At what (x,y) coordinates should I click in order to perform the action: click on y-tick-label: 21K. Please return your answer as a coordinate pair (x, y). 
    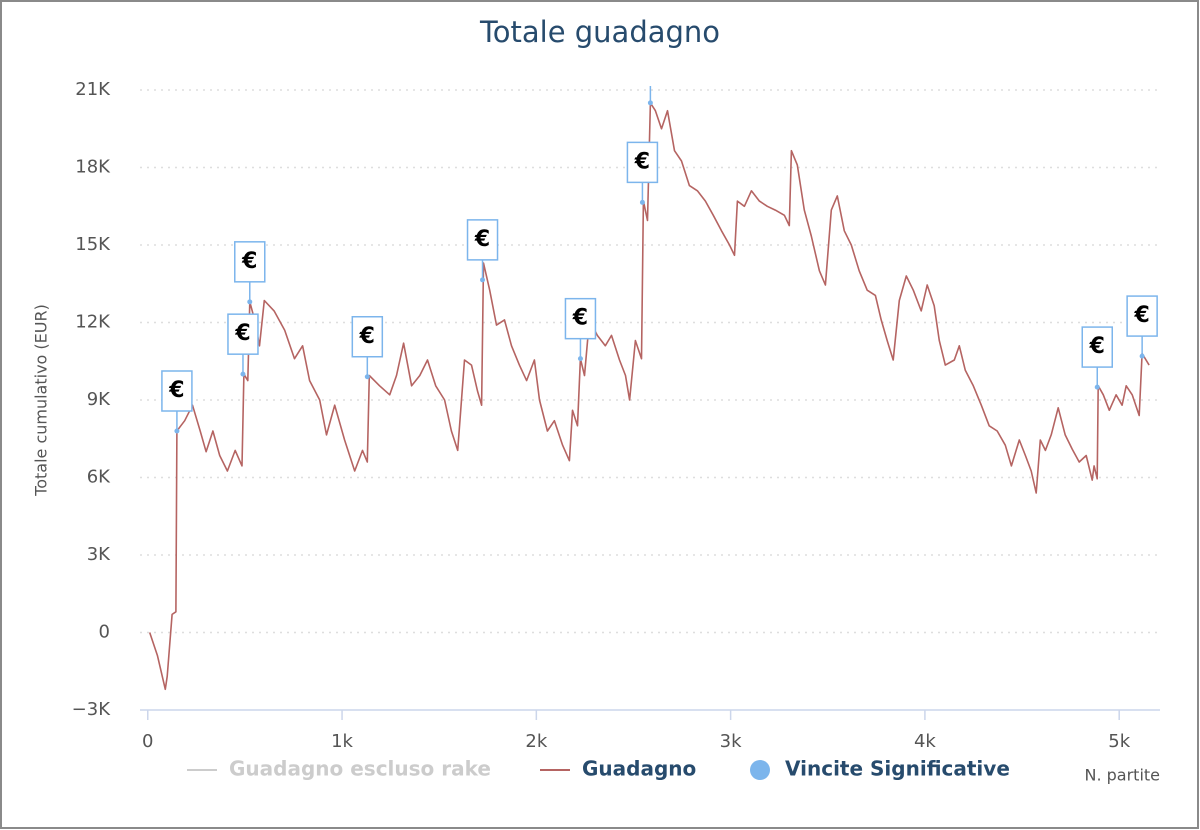
    Looking at the image, I should click on (93, 89).